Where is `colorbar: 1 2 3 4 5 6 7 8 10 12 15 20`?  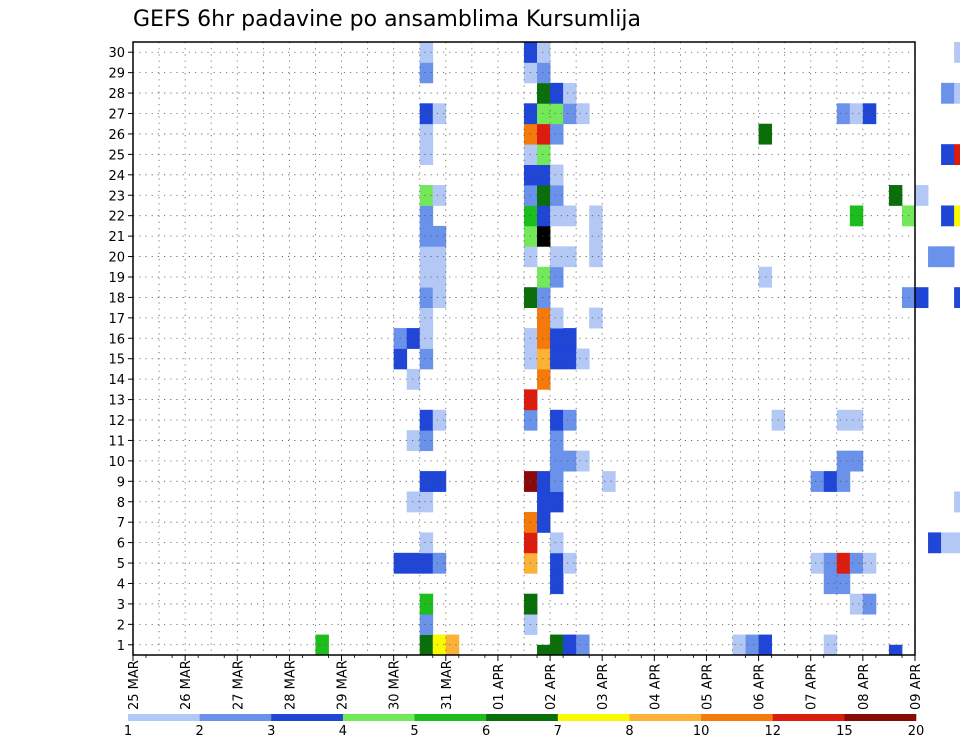
colorbar: 1 2 3 4 5 6 7 8 10 12 15 20 is located at coordinates (524, 726).